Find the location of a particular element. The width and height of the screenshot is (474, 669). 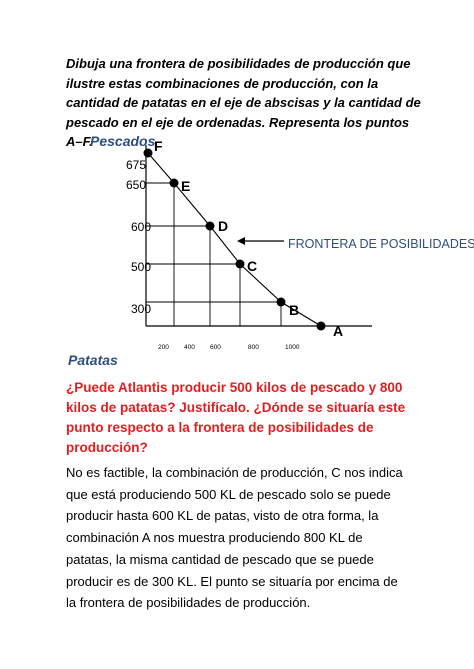

frontier-curve is located at coordinates (234, 239).